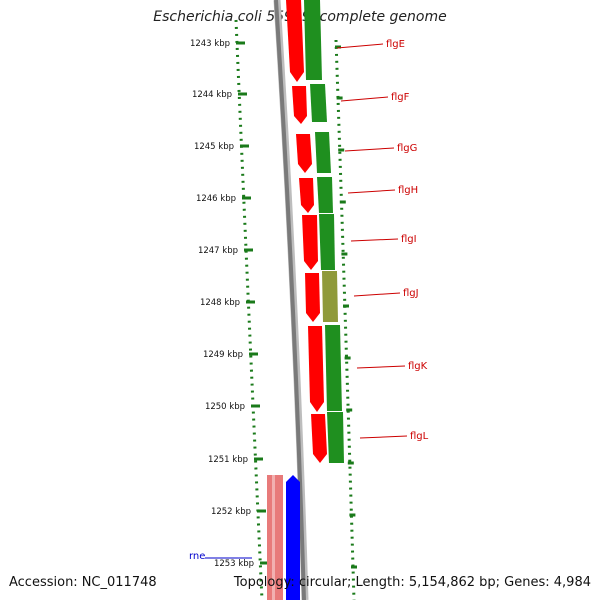 The width and height of the screenshot is (600, 600). What do you see at coordinates (214, 147) in the screenshot?
I see `scale-tick-label: 1245 kbp` at bounding box center [214, 147].